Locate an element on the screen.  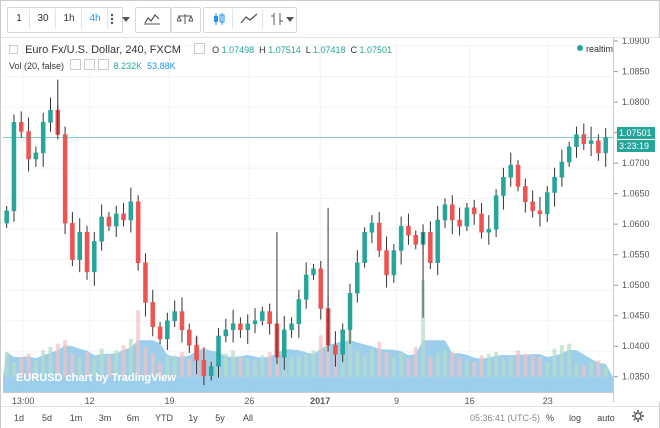
volume-eye-icon is located at coordinates (75, 64).